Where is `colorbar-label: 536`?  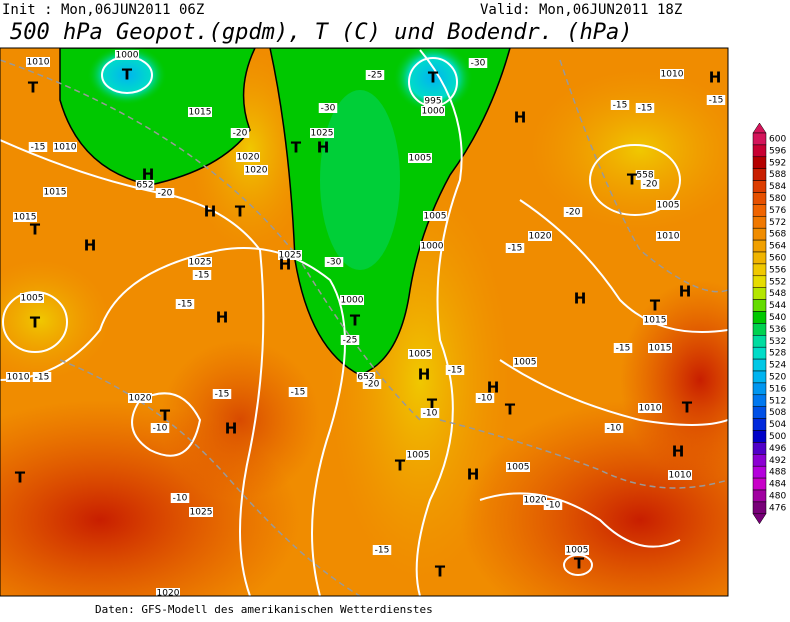
colorbar-label: 536 is located at coordinates (777, 330).